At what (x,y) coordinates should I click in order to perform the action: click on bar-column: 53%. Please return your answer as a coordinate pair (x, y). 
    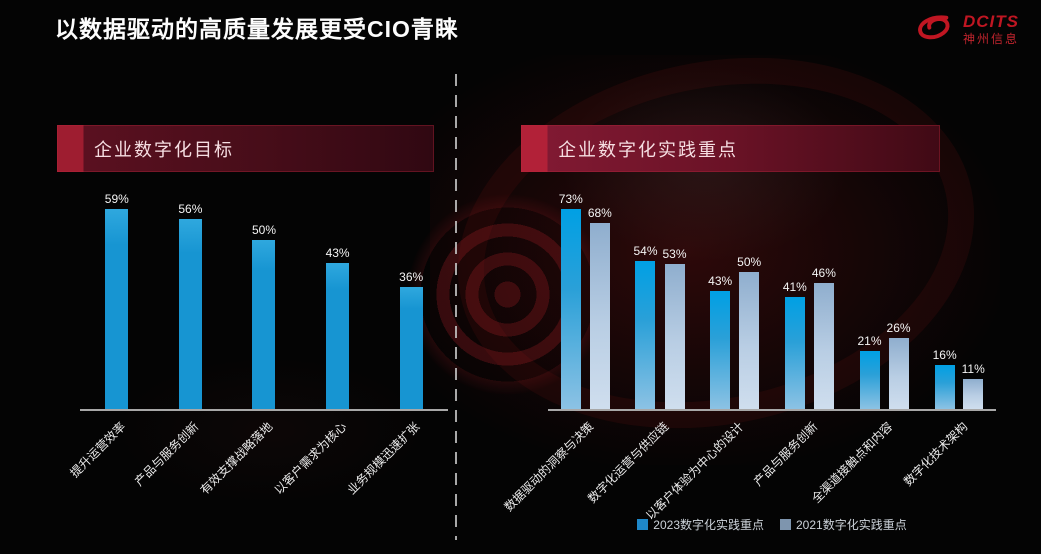
    Looking at the image, I should click on (675, 328).